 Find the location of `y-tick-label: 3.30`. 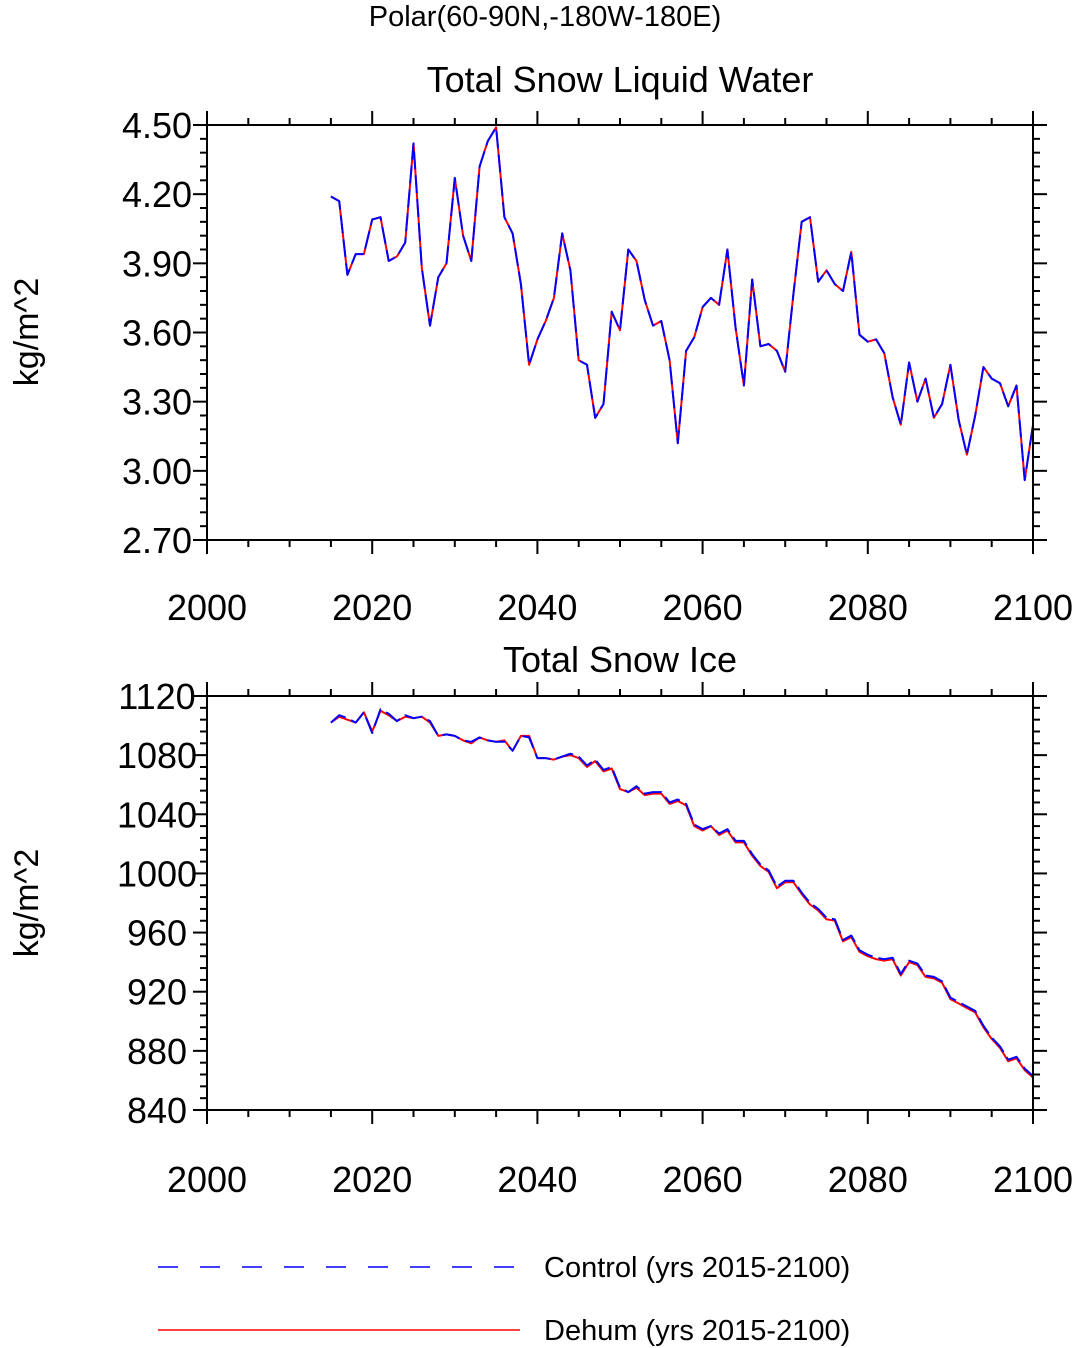

y-tick-label: 3.30 is located at coordinates (157, 402).